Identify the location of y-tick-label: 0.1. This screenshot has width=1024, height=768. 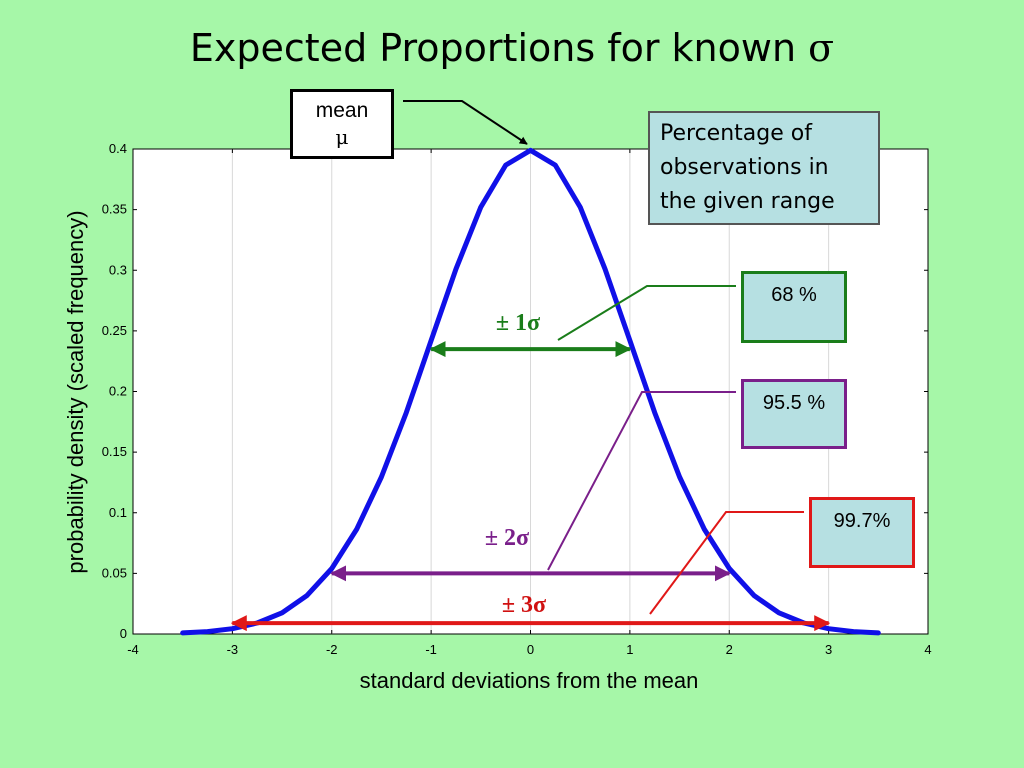
(118, 512).